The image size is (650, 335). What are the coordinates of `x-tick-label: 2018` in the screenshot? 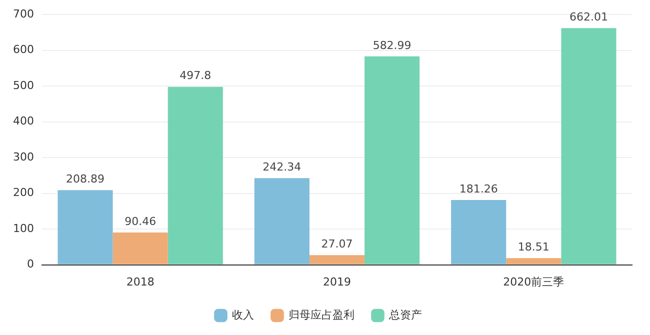 It's located at (140, 281).